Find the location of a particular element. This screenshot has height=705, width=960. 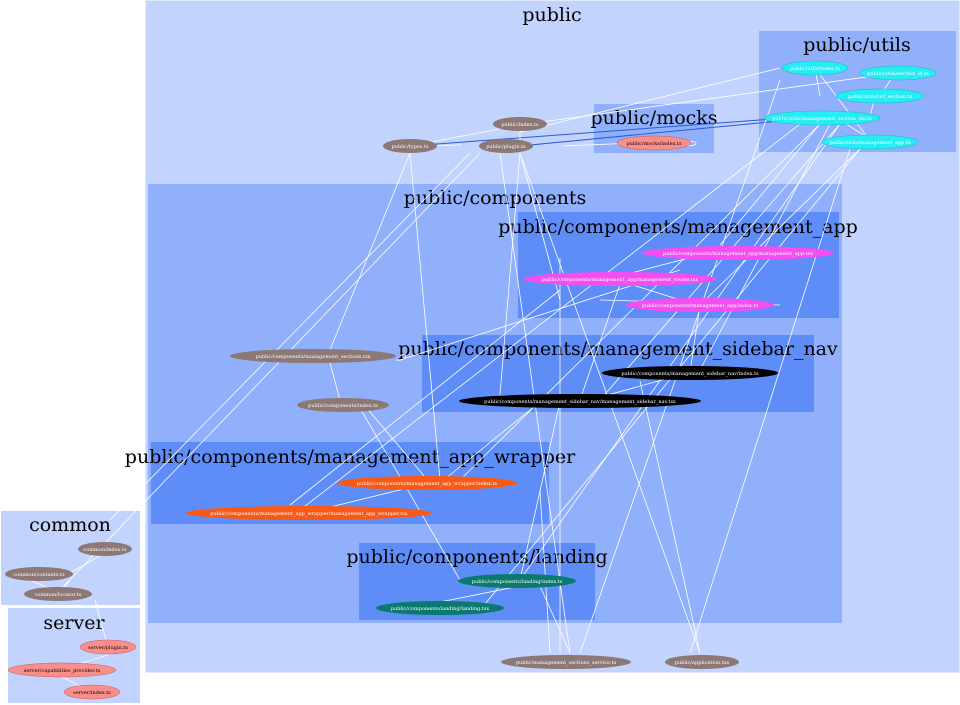

node-mocks-index-label: public/mocks/index.ts is located at coordinates (654, 144).